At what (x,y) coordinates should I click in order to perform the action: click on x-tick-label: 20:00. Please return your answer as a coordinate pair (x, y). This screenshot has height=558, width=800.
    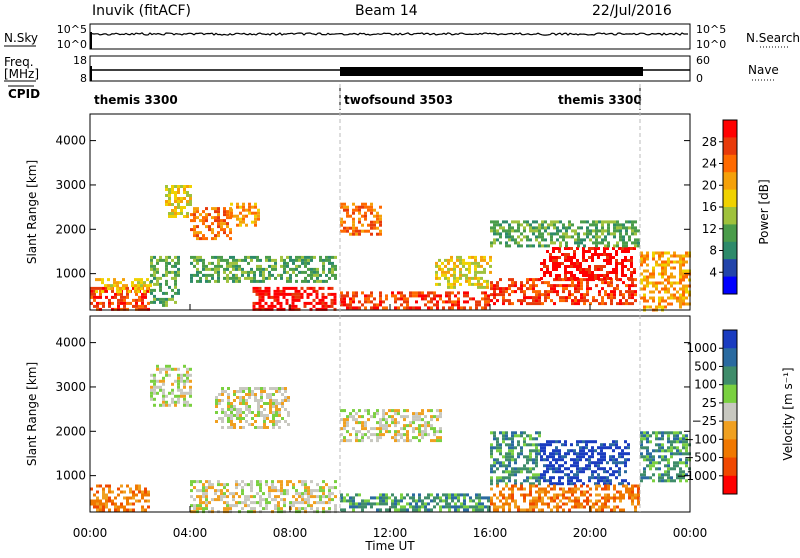
    Looking at the image, I should click on (590, 533).